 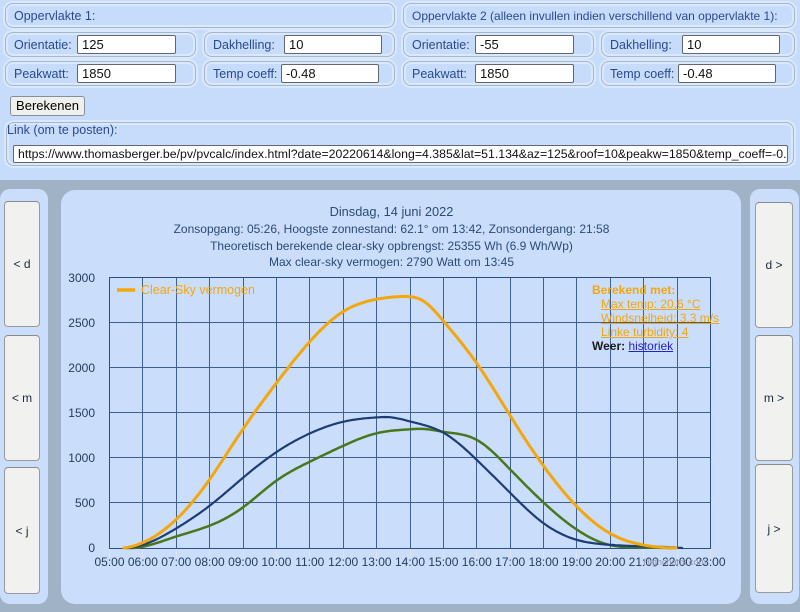 I want to click on svg-text: 15:00, so click(x=443, y=562).